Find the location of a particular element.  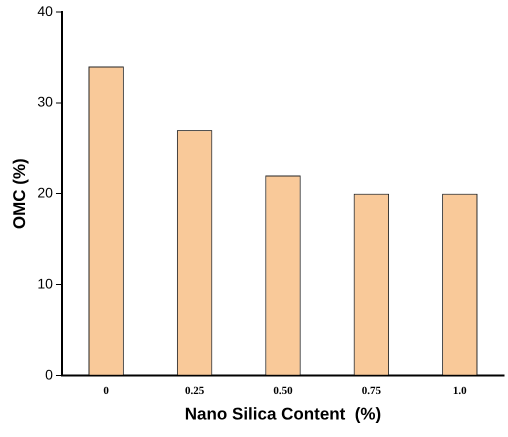

x-tick-label: 0 is located at coordinates (106, 390).